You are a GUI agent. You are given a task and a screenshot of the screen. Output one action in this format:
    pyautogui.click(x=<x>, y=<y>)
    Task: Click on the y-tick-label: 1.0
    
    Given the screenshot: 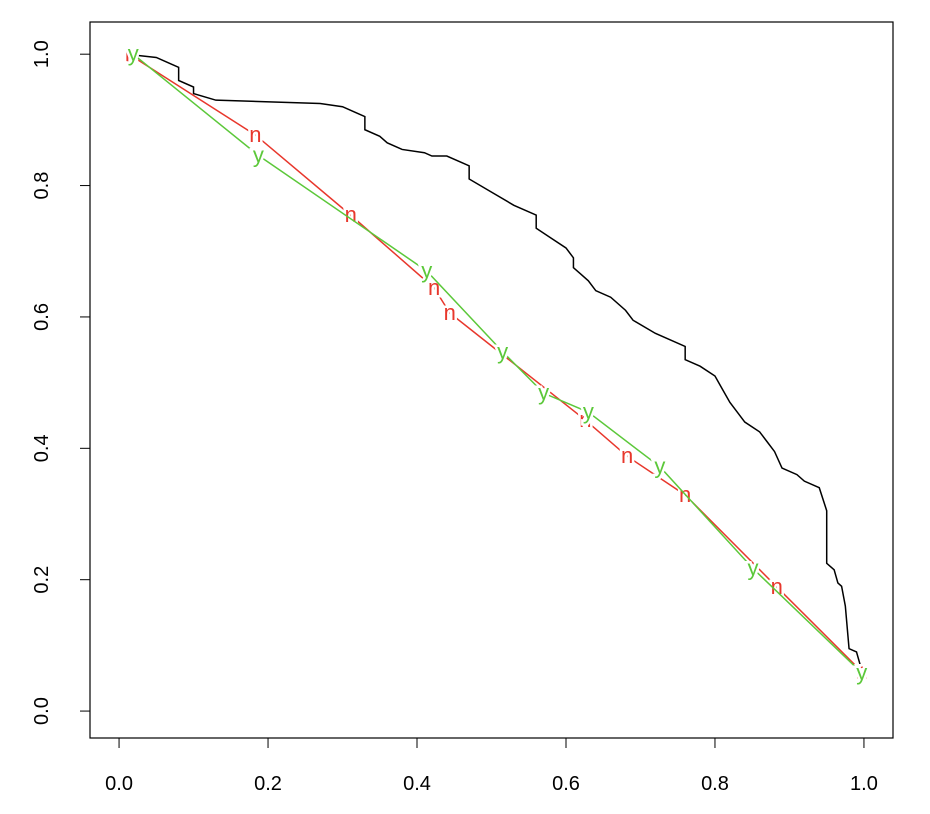 What is the action you would take?
    pyautogui.click(x=42, y=54)
    